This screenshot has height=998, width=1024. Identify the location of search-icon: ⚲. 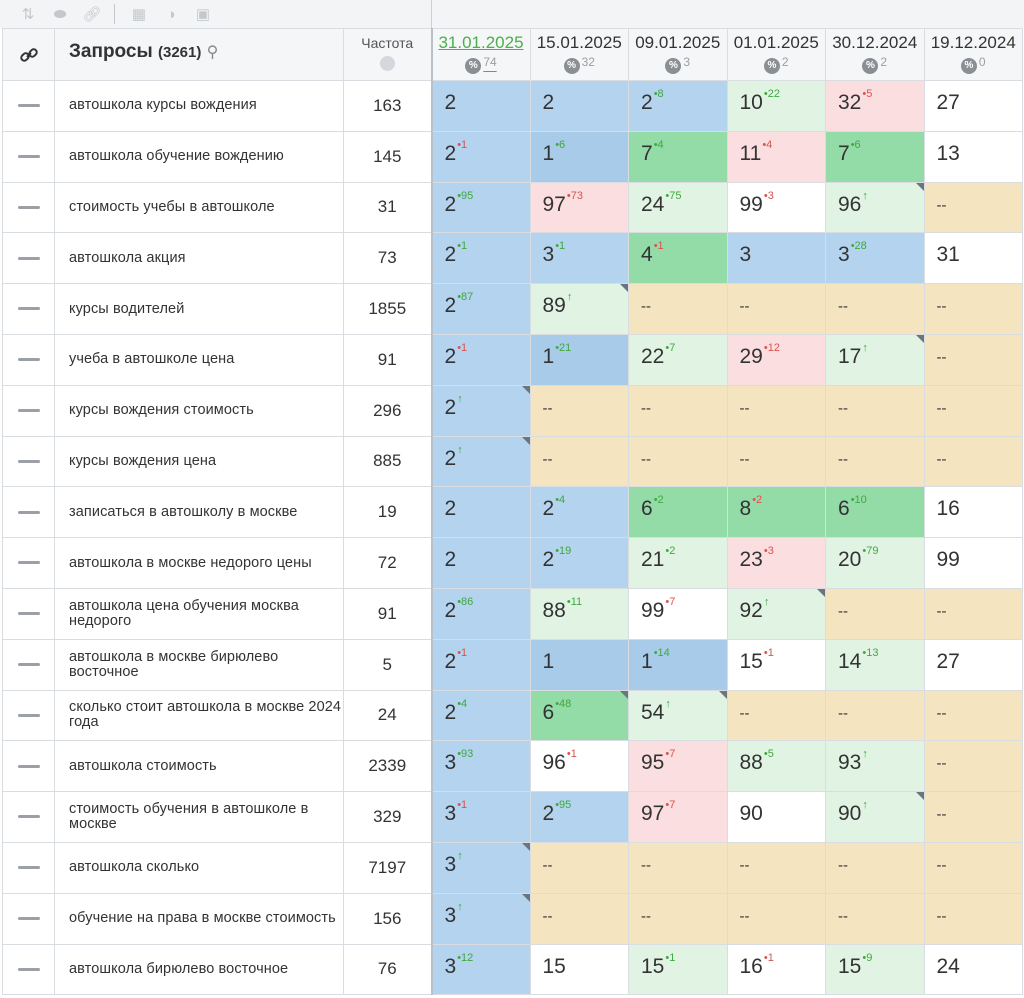
(212, 52).